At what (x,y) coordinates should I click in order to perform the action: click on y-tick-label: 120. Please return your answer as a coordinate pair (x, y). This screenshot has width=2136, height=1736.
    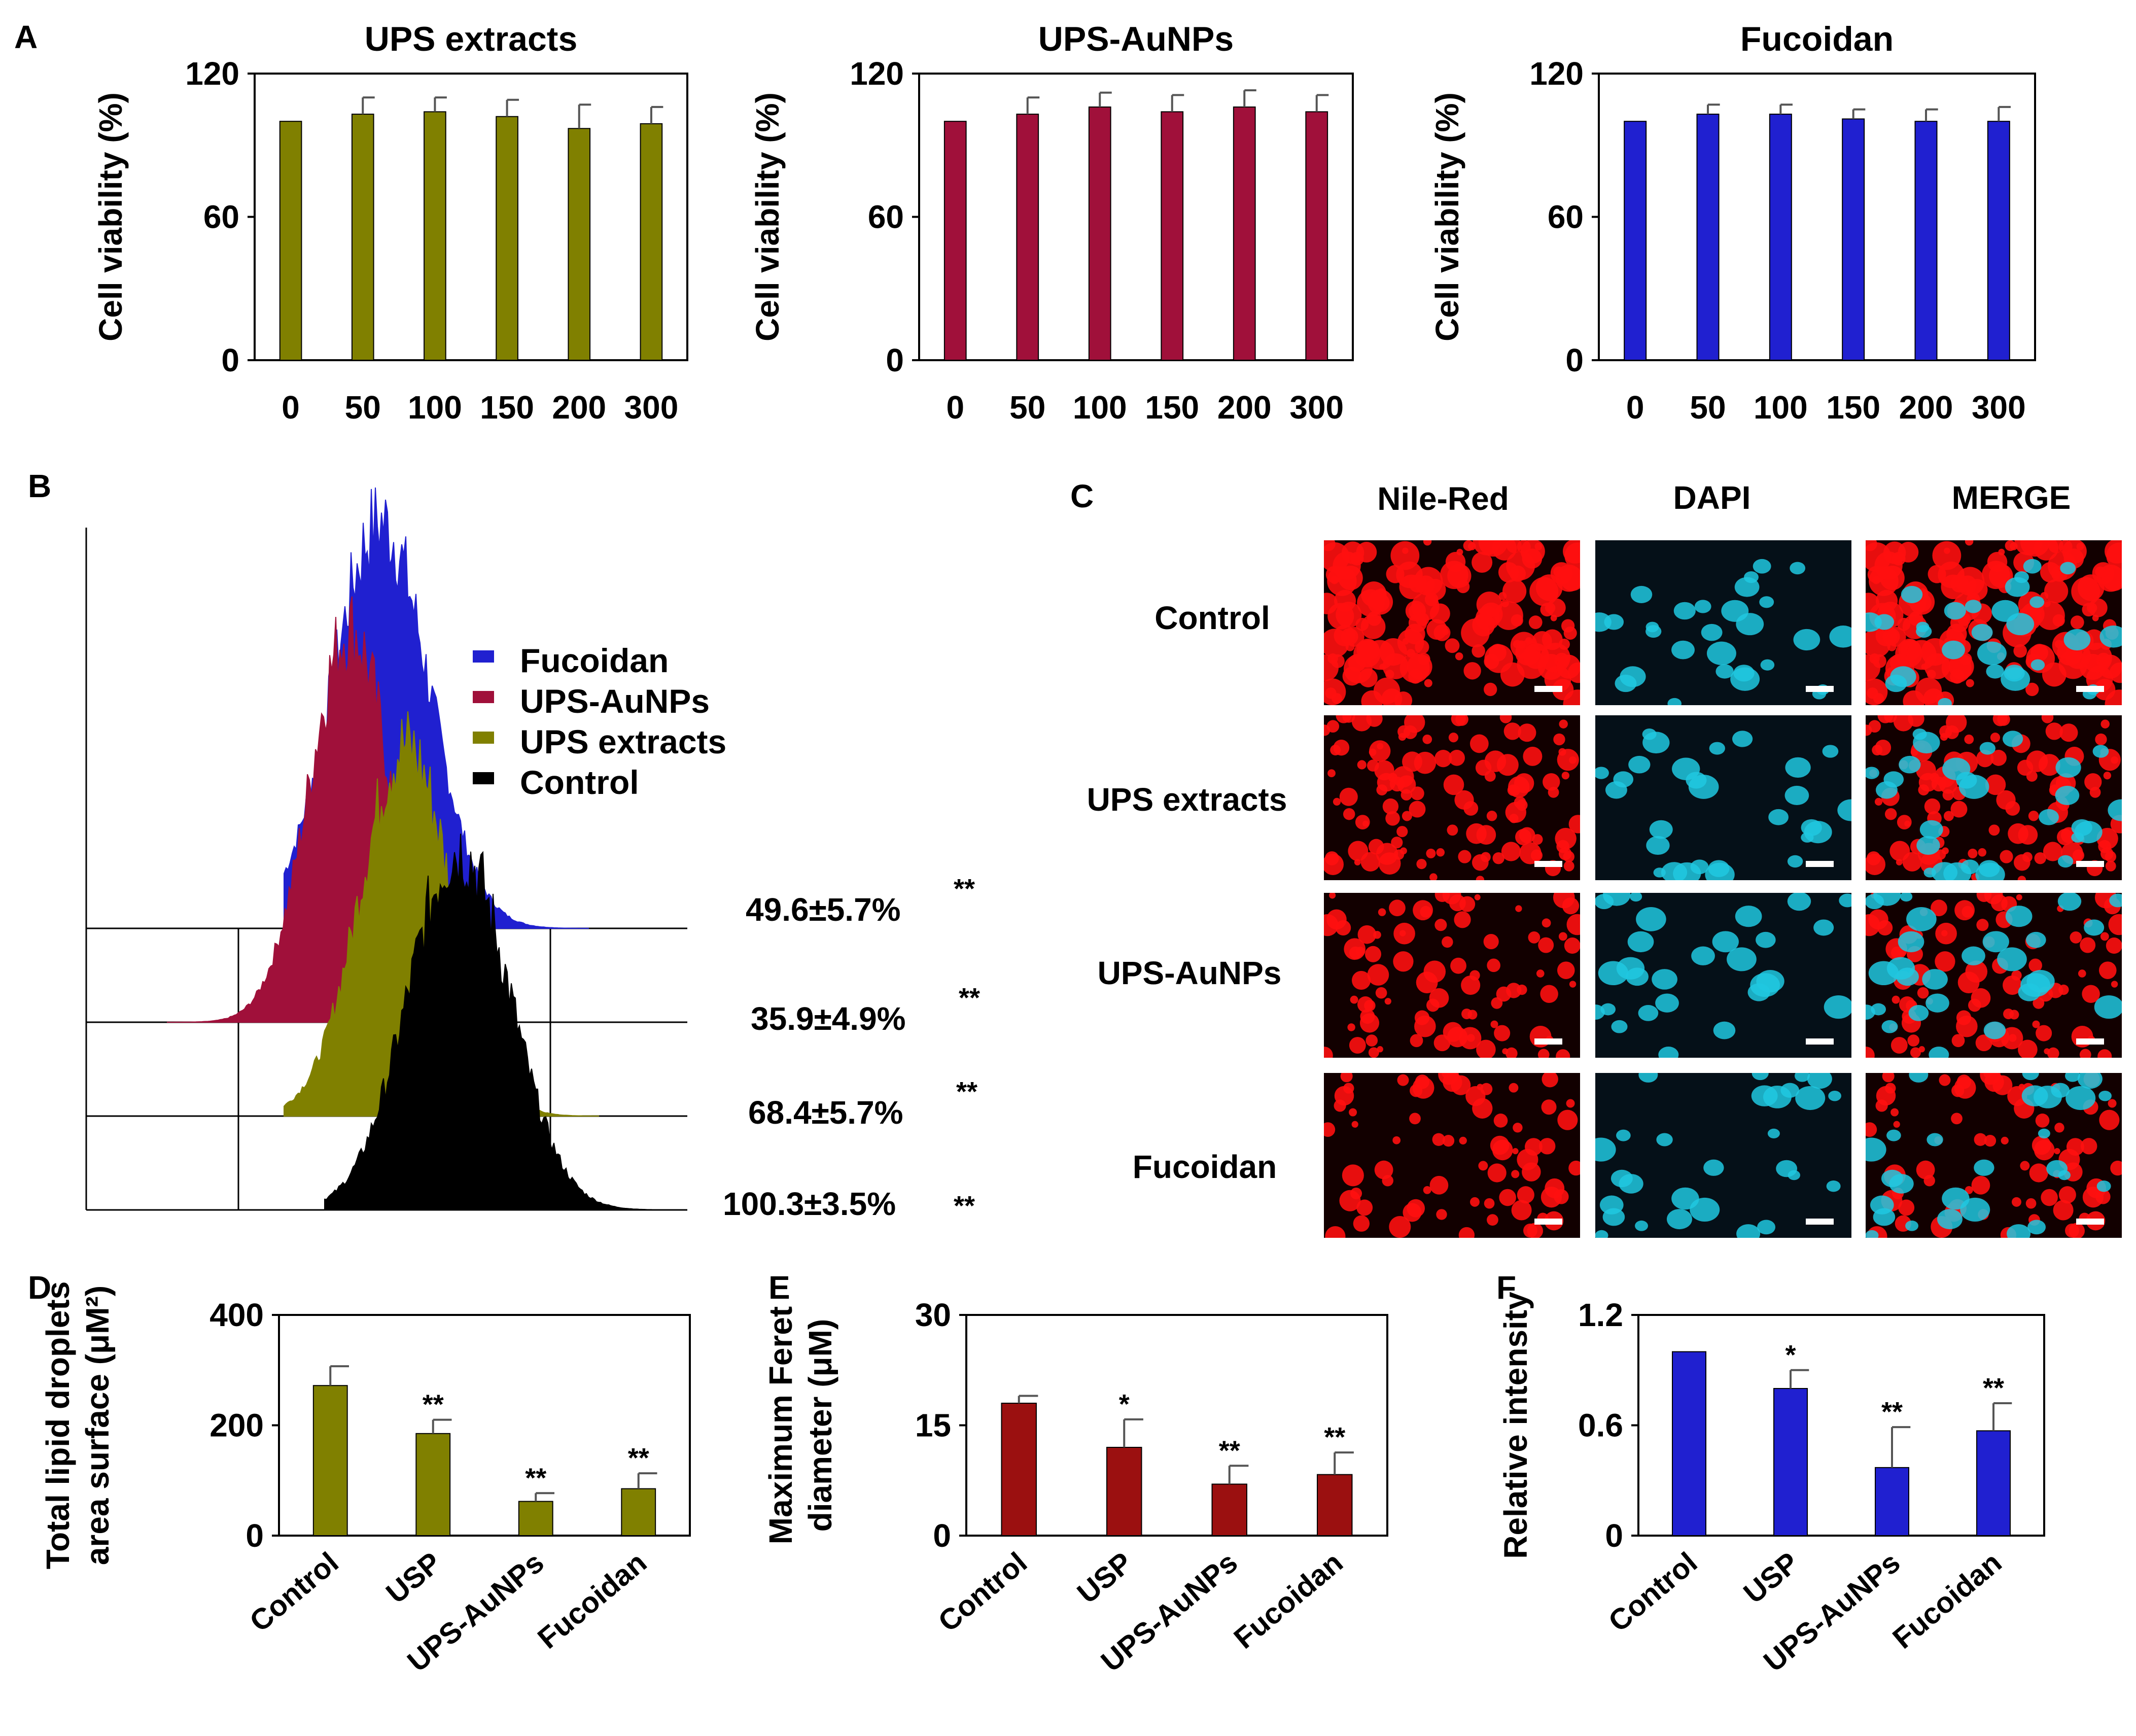
    Looking at the image, I should click on (1556, 73).